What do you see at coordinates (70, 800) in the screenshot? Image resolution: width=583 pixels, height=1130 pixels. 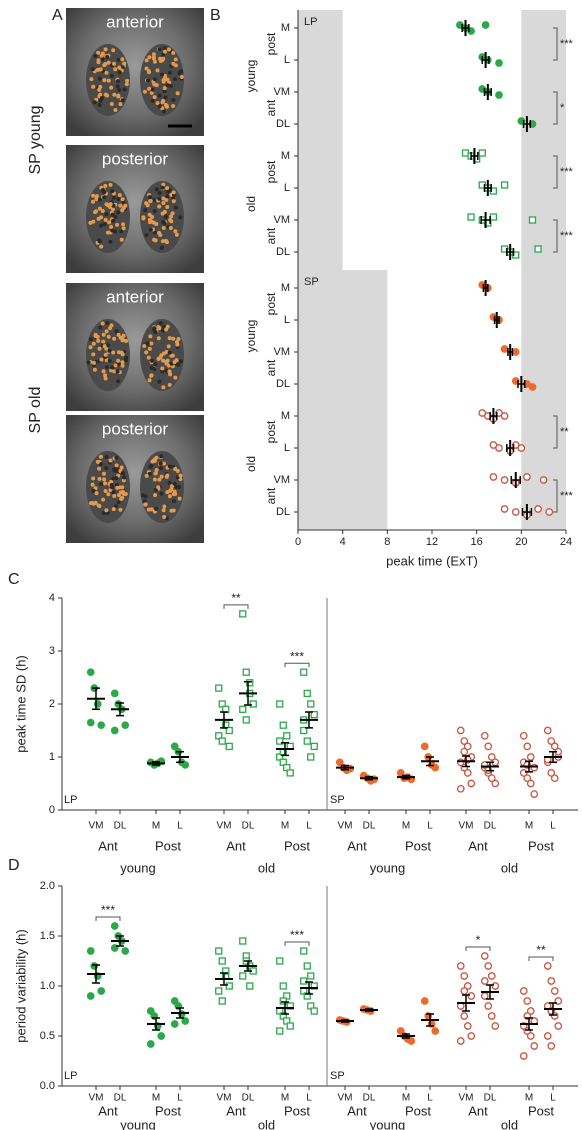 I see `section-label: LP` at bounding box center [70, 800].